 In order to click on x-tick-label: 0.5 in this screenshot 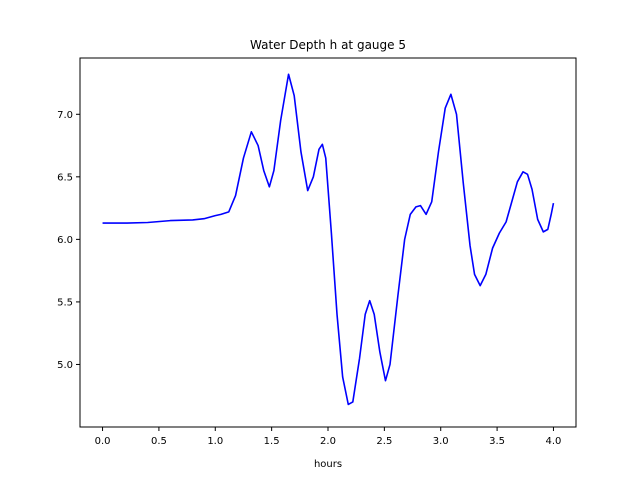, I will do `click(159, 441)`.